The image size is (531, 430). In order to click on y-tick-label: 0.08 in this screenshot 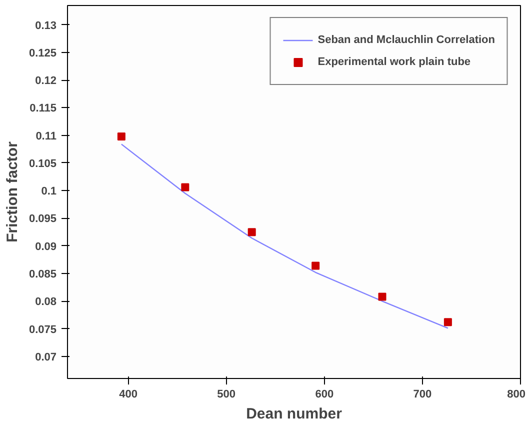, I will do `click(46, 302)`.